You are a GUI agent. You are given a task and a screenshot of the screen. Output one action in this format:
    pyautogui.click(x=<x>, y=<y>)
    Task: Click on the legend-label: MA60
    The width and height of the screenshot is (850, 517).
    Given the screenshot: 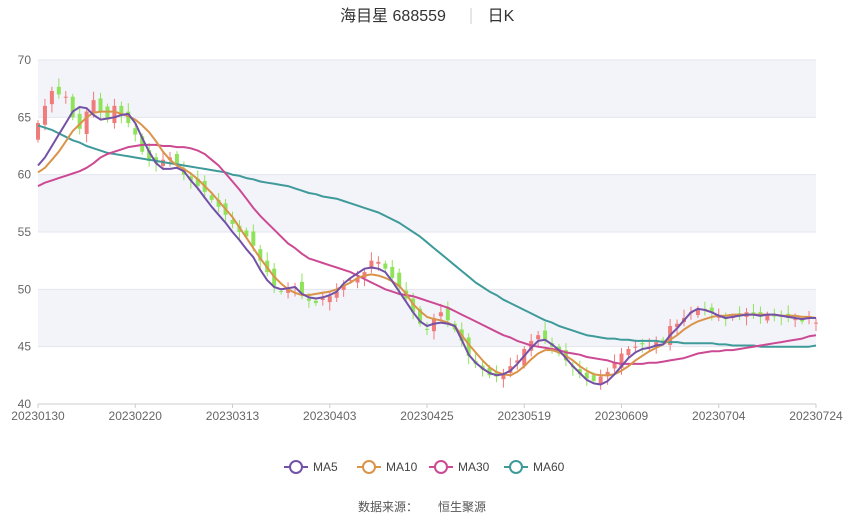 What is the action you would take?
    pyautogui.click(x=549, y=467)
    